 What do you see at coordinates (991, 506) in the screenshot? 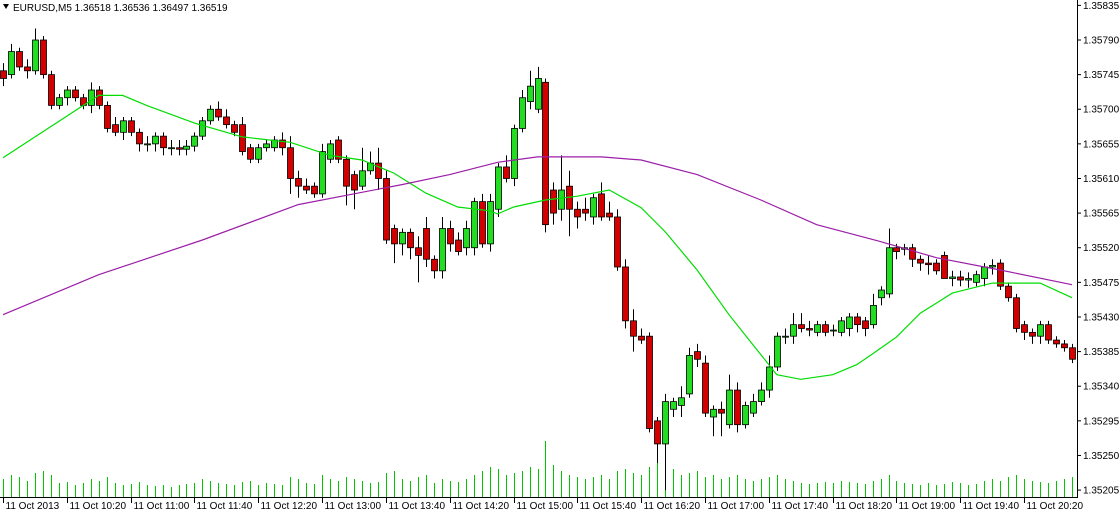
I see `x-tick-label: 11 Oct 19:40` at bounding box center [991, 506].